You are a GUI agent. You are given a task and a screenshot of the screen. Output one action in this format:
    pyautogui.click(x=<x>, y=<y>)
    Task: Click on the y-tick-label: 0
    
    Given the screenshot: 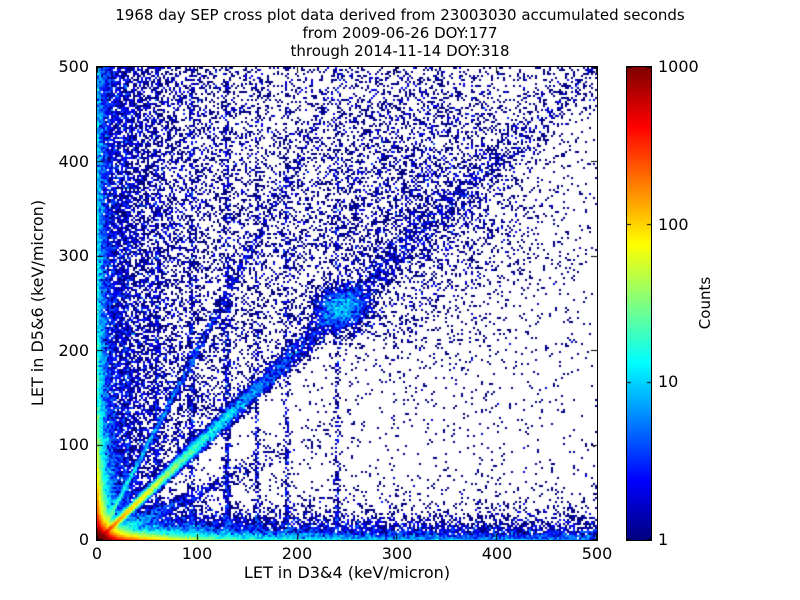 What is the action you would take?
    pyautogui.click(x=83, y=539)
    